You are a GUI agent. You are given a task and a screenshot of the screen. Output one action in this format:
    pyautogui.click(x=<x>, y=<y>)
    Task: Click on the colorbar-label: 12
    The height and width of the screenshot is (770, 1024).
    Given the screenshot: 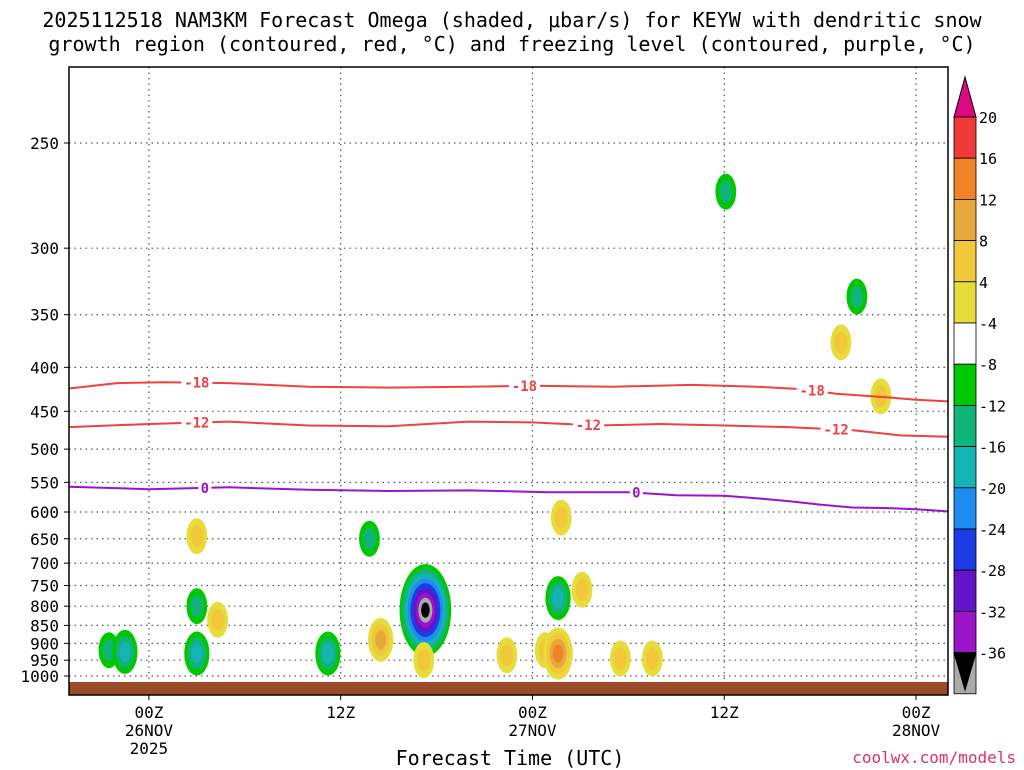 What is the action you would take?
    pyautogui.click(x=988, y=200)
    